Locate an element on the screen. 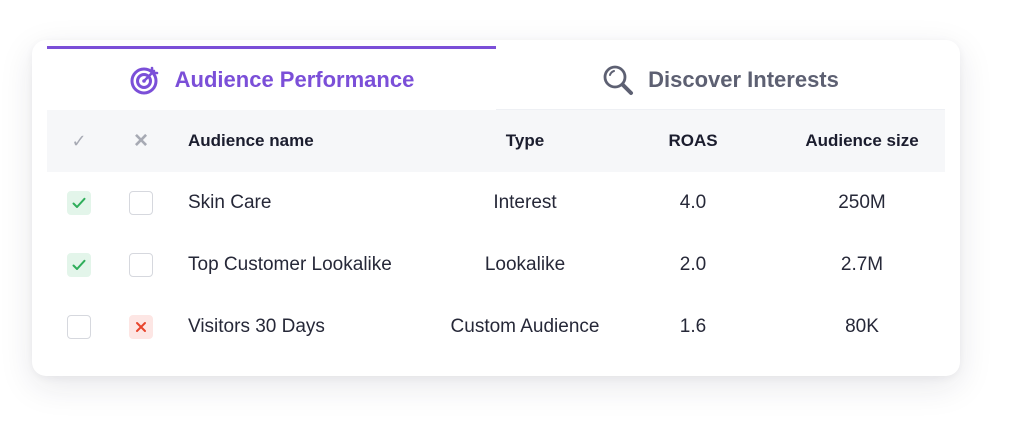  audience-name: Skin Care is located at coordinates (230, 202).